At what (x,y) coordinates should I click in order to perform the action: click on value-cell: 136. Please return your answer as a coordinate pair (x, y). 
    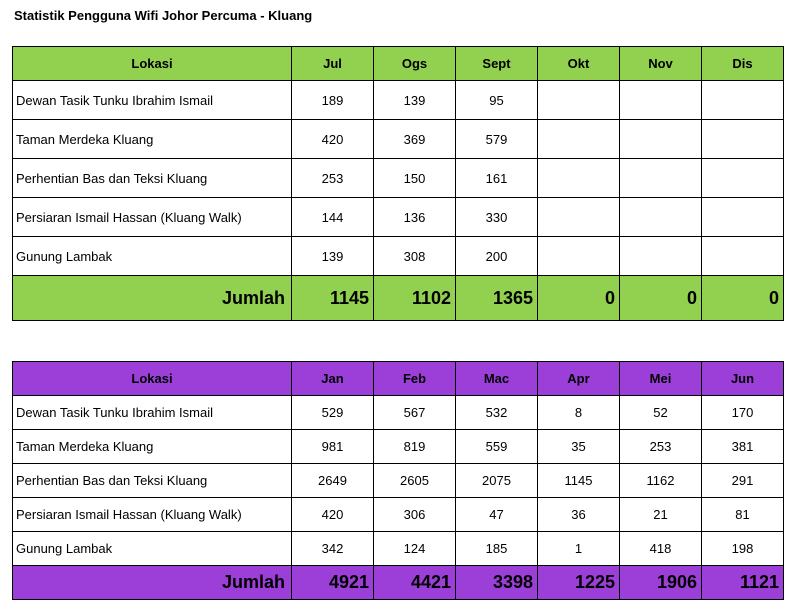
    Looking at the image, I should click on (414, 217).